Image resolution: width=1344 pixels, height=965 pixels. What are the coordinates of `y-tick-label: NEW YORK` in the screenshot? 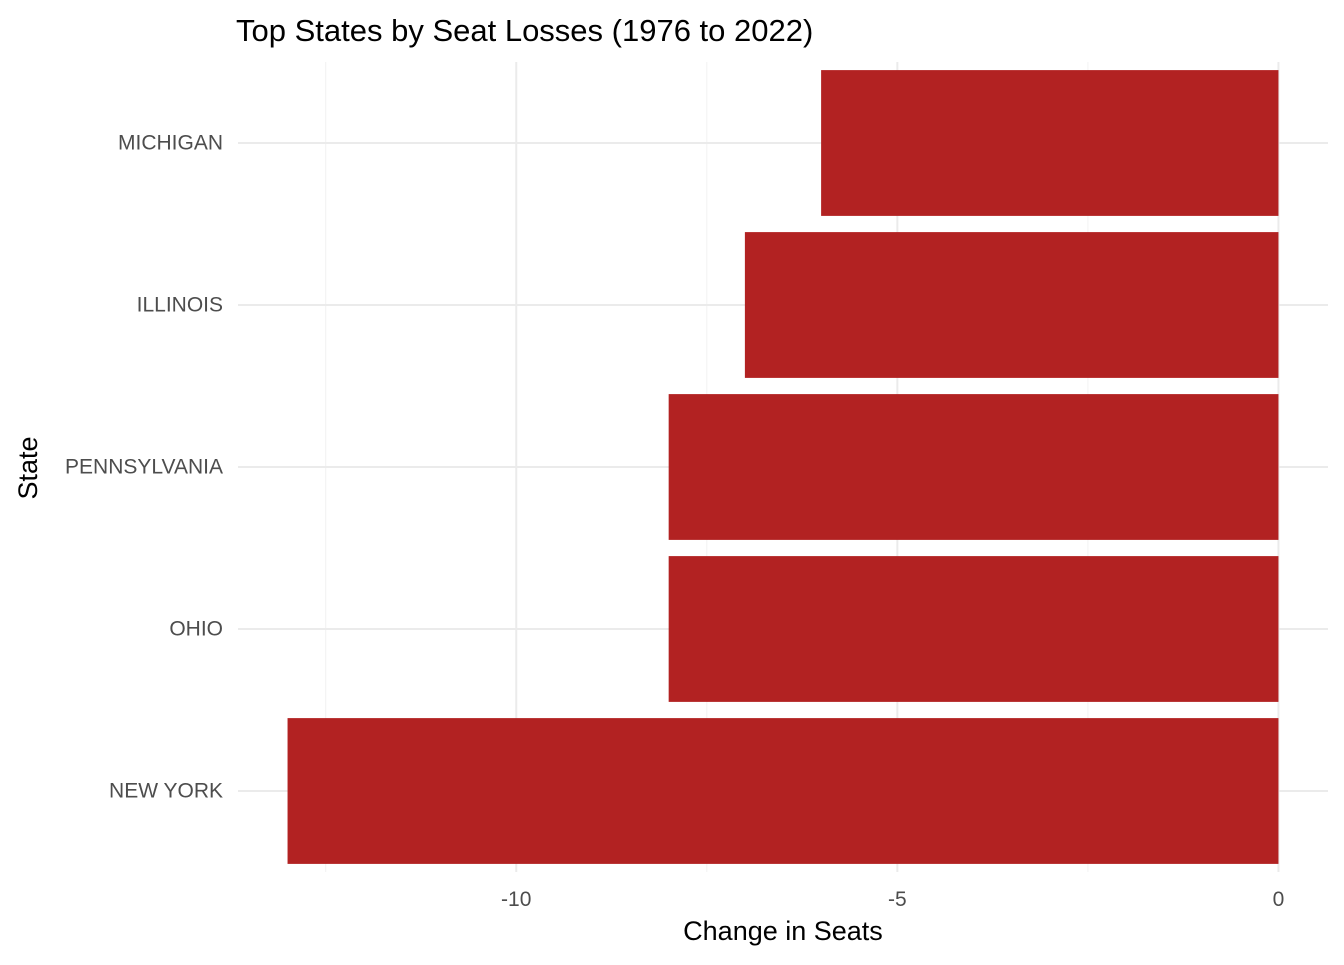 It's located at (166, 791).